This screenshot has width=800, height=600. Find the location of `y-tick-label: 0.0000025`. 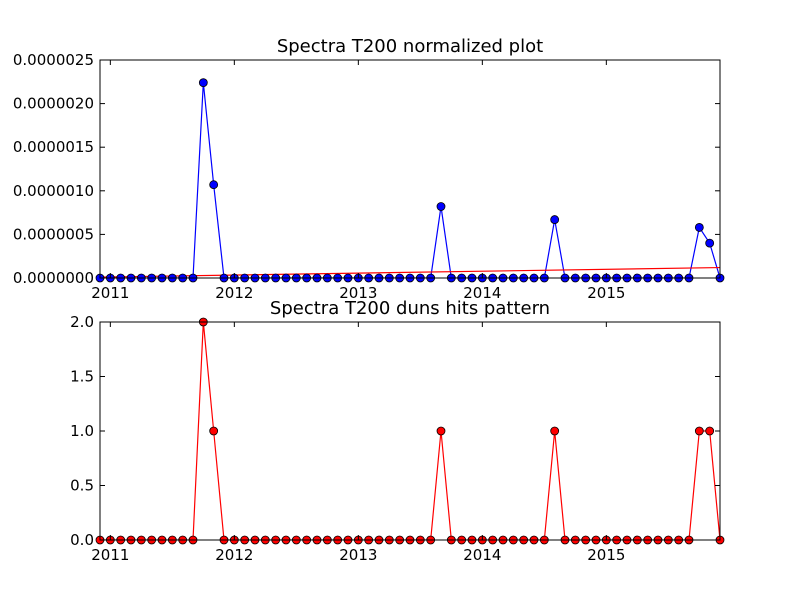

y-tick-label: 0.0000025 is located at coordinates (53, 60).